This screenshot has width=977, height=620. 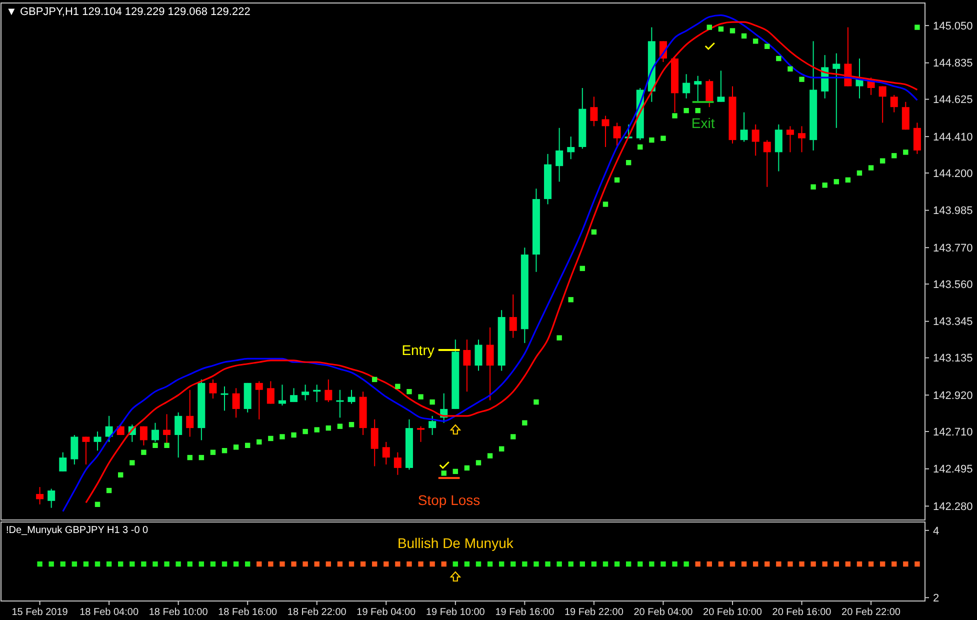 What do you see at coordinates (703, 123) in the screenshot?
I see `annotation: Exit` at bounding box center [703, 123].